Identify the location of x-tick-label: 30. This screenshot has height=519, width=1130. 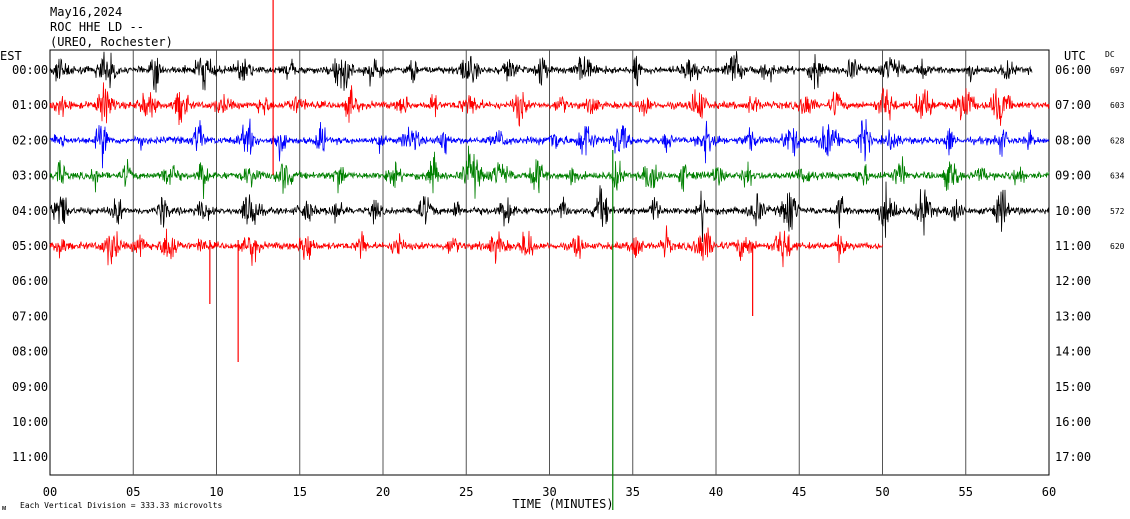
(549, 492).